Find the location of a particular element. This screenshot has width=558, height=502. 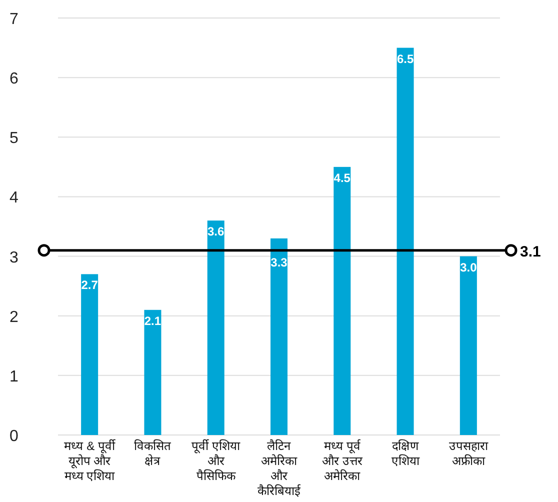

y-tick-label: 1 is located at coordinates (14, 377).